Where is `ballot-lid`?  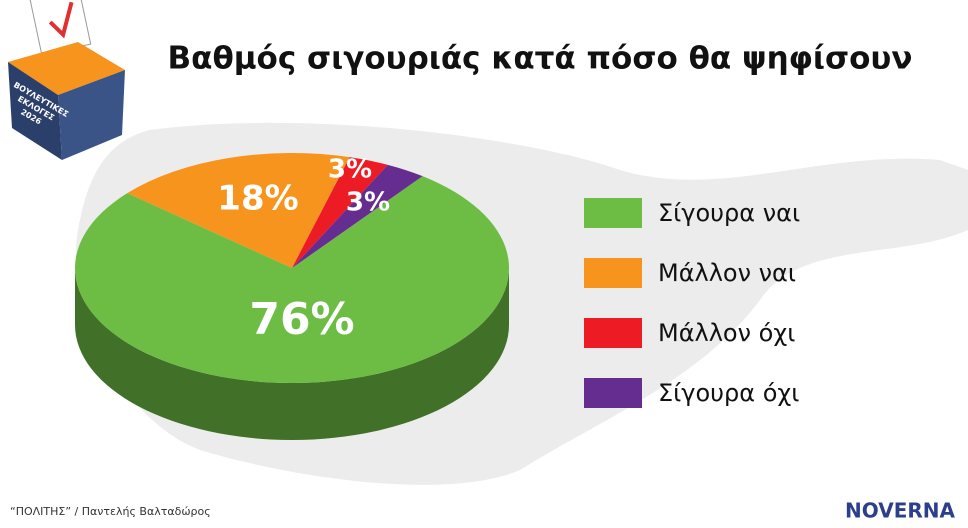
ballot-lid is located at coordinates (66, 68).